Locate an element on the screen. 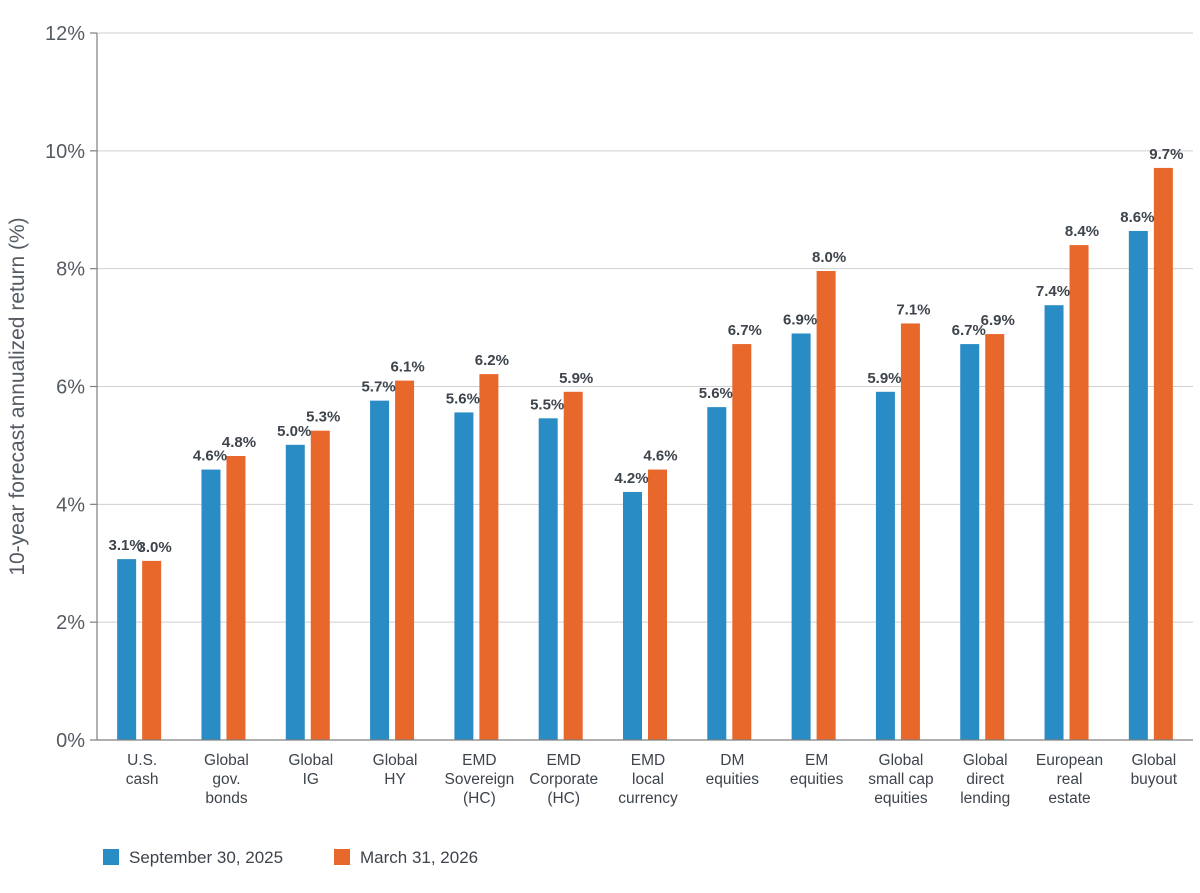 The image size is (1200, 893). x-tick-label: European real estate is located at coordinates (1069, 779).